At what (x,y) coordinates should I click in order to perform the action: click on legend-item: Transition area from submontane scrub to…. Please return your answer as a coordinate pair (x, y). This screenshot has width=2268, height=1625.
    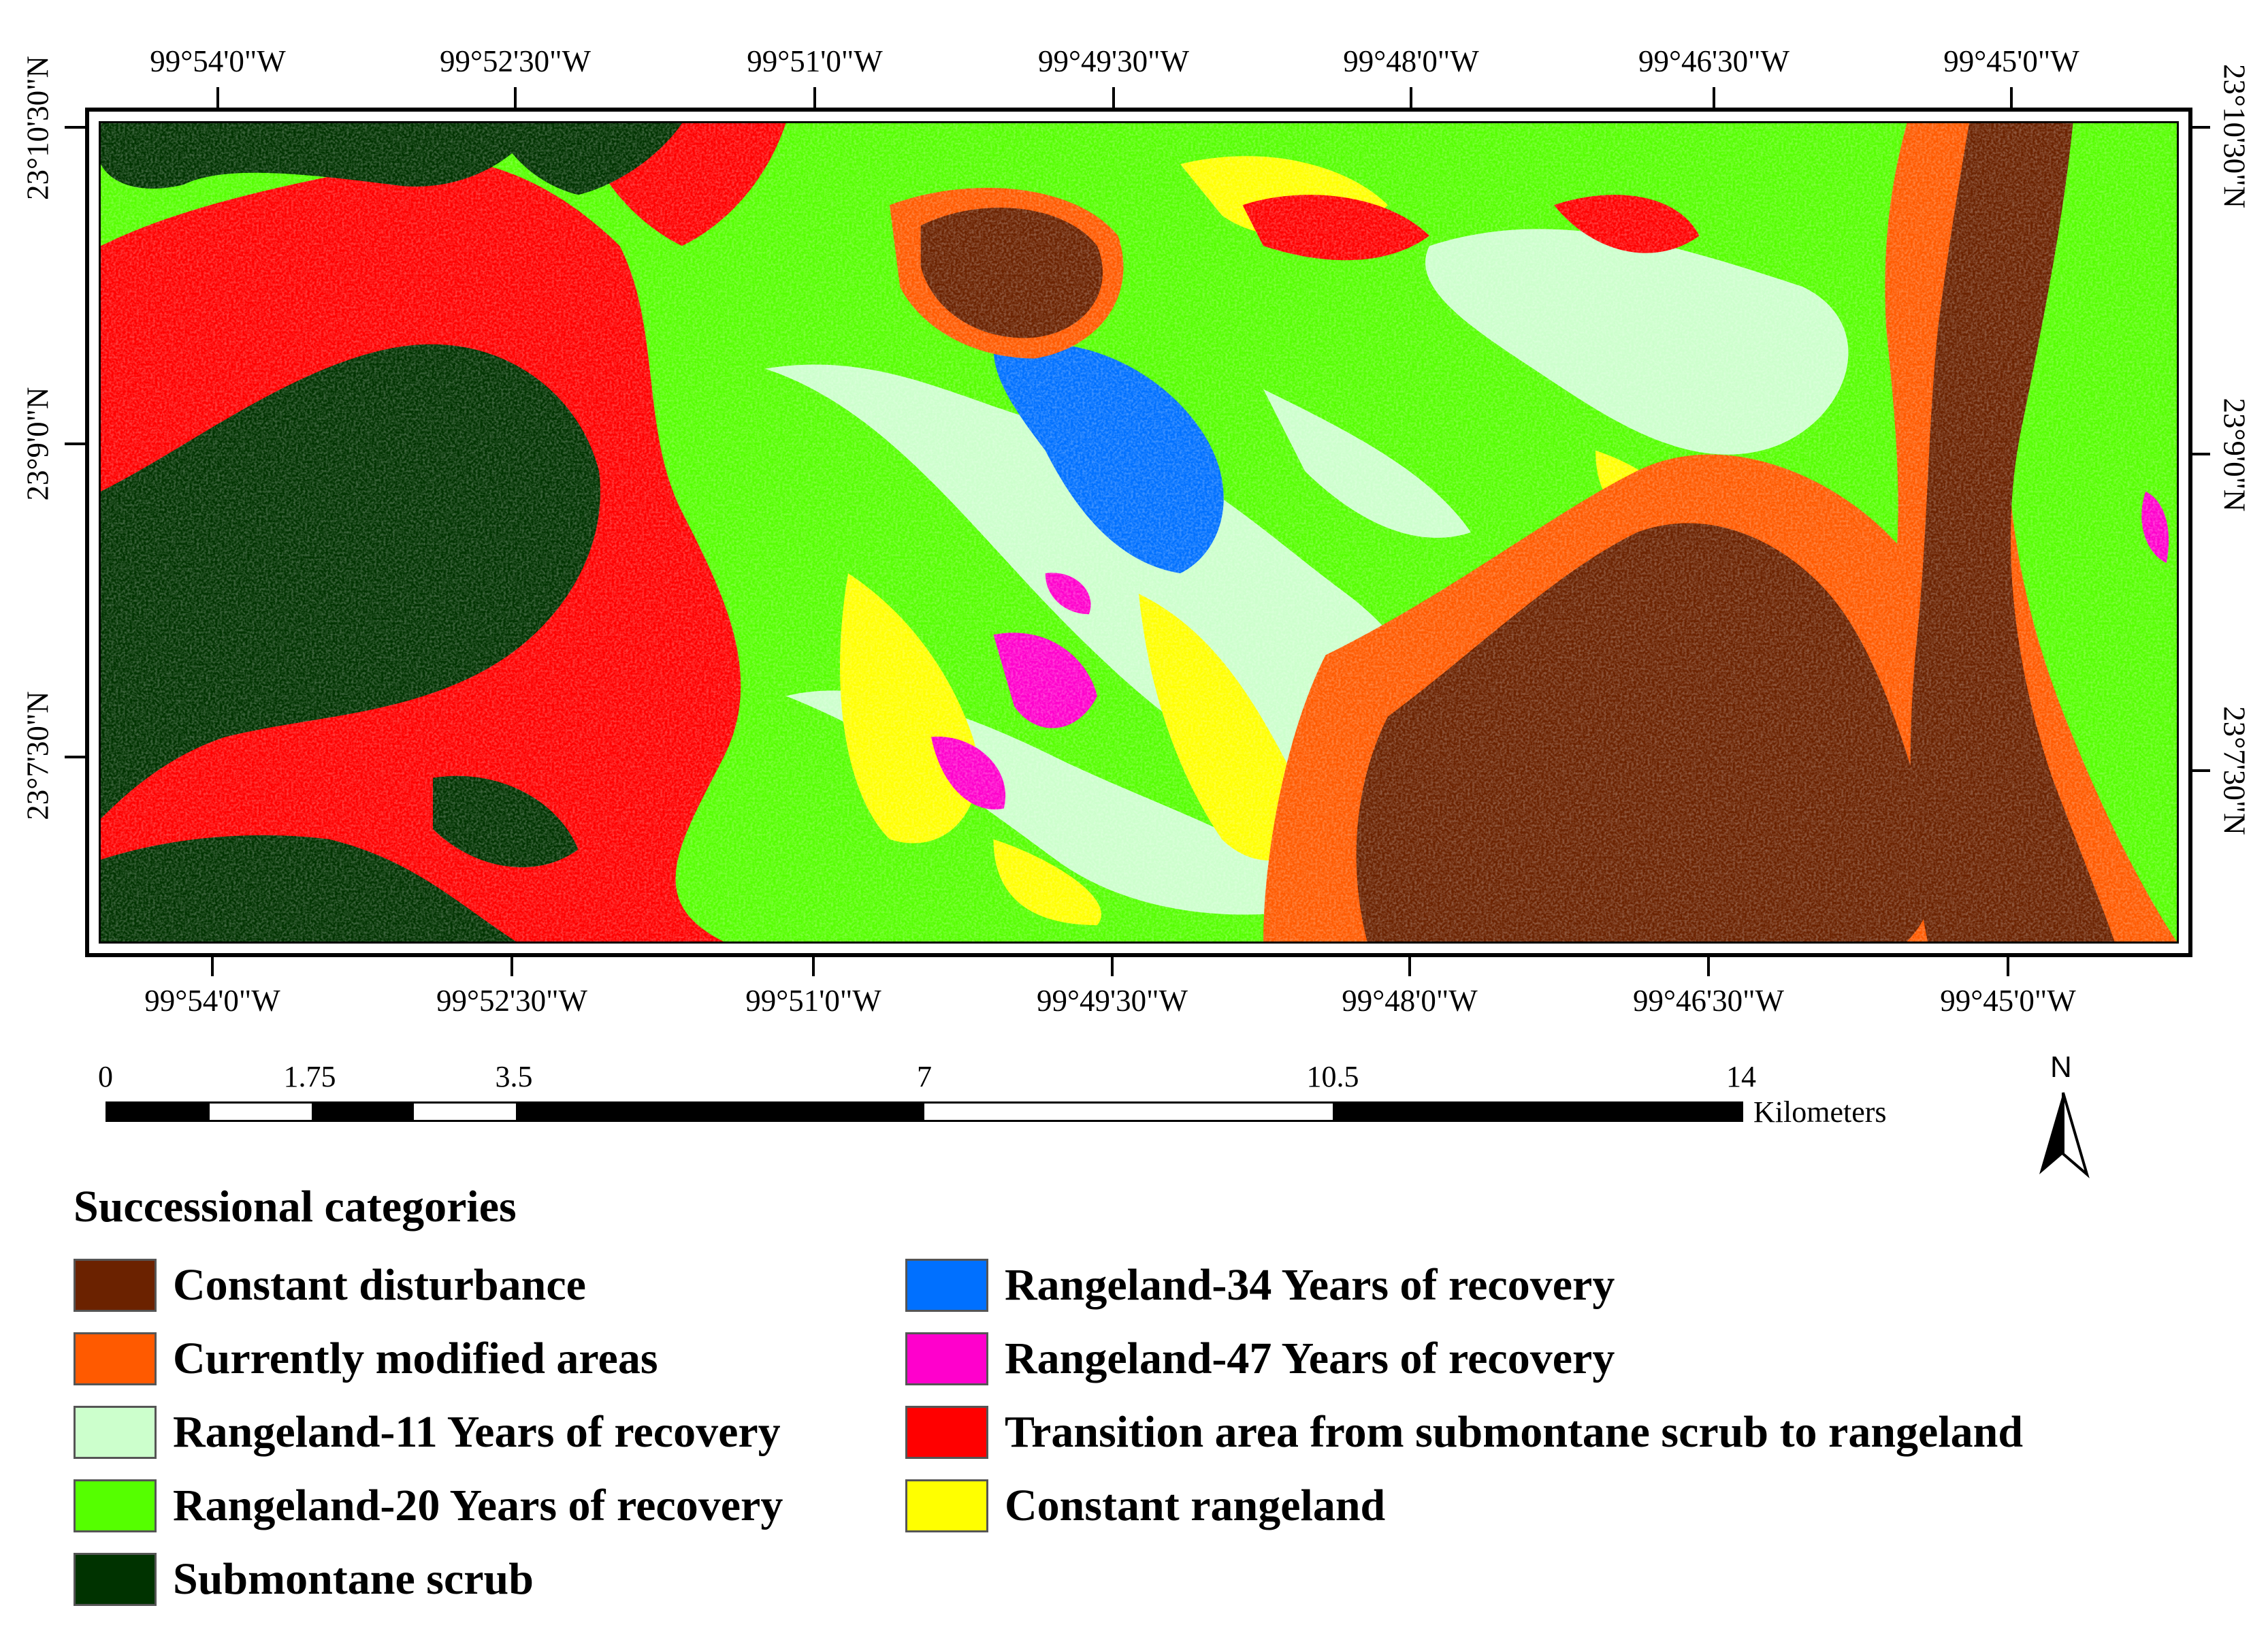
    Looking at the image, I should click on (1464, 1432).